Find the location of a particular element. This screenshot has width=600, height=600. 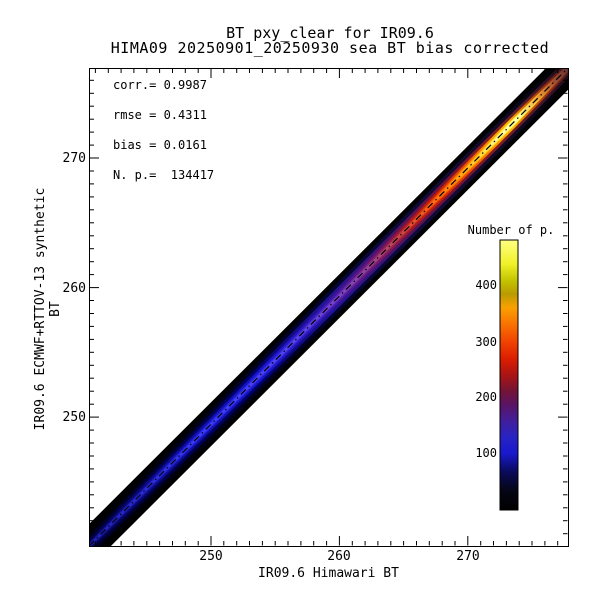

colorbar-title: Number of p. is located at coordinates (511, 230).